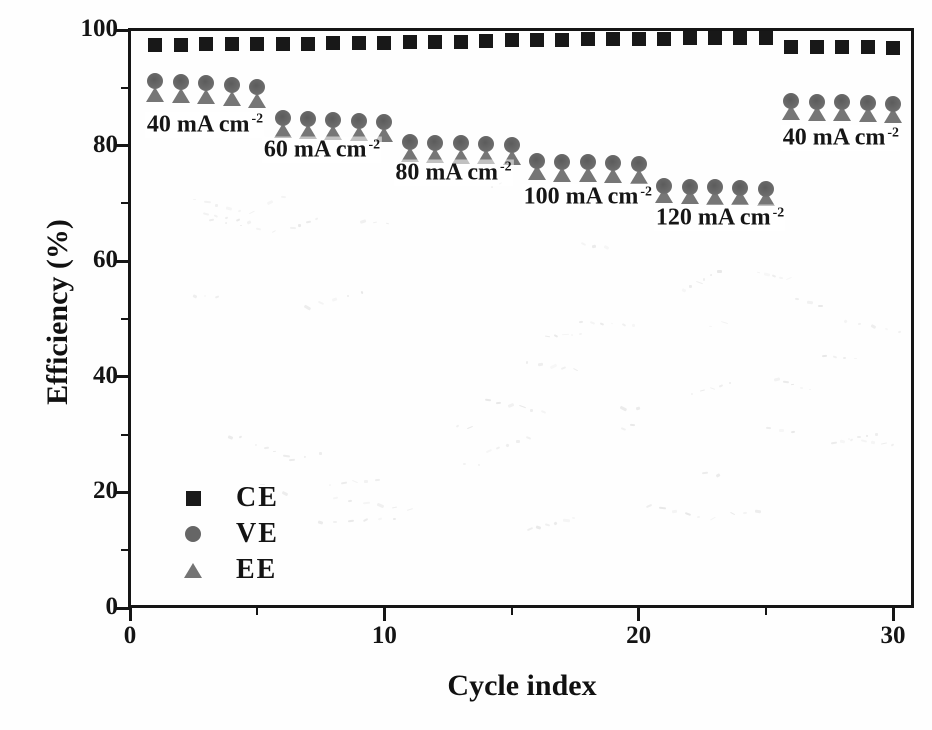  I want to click on legend-row-ve: VE, so click(227, 534).